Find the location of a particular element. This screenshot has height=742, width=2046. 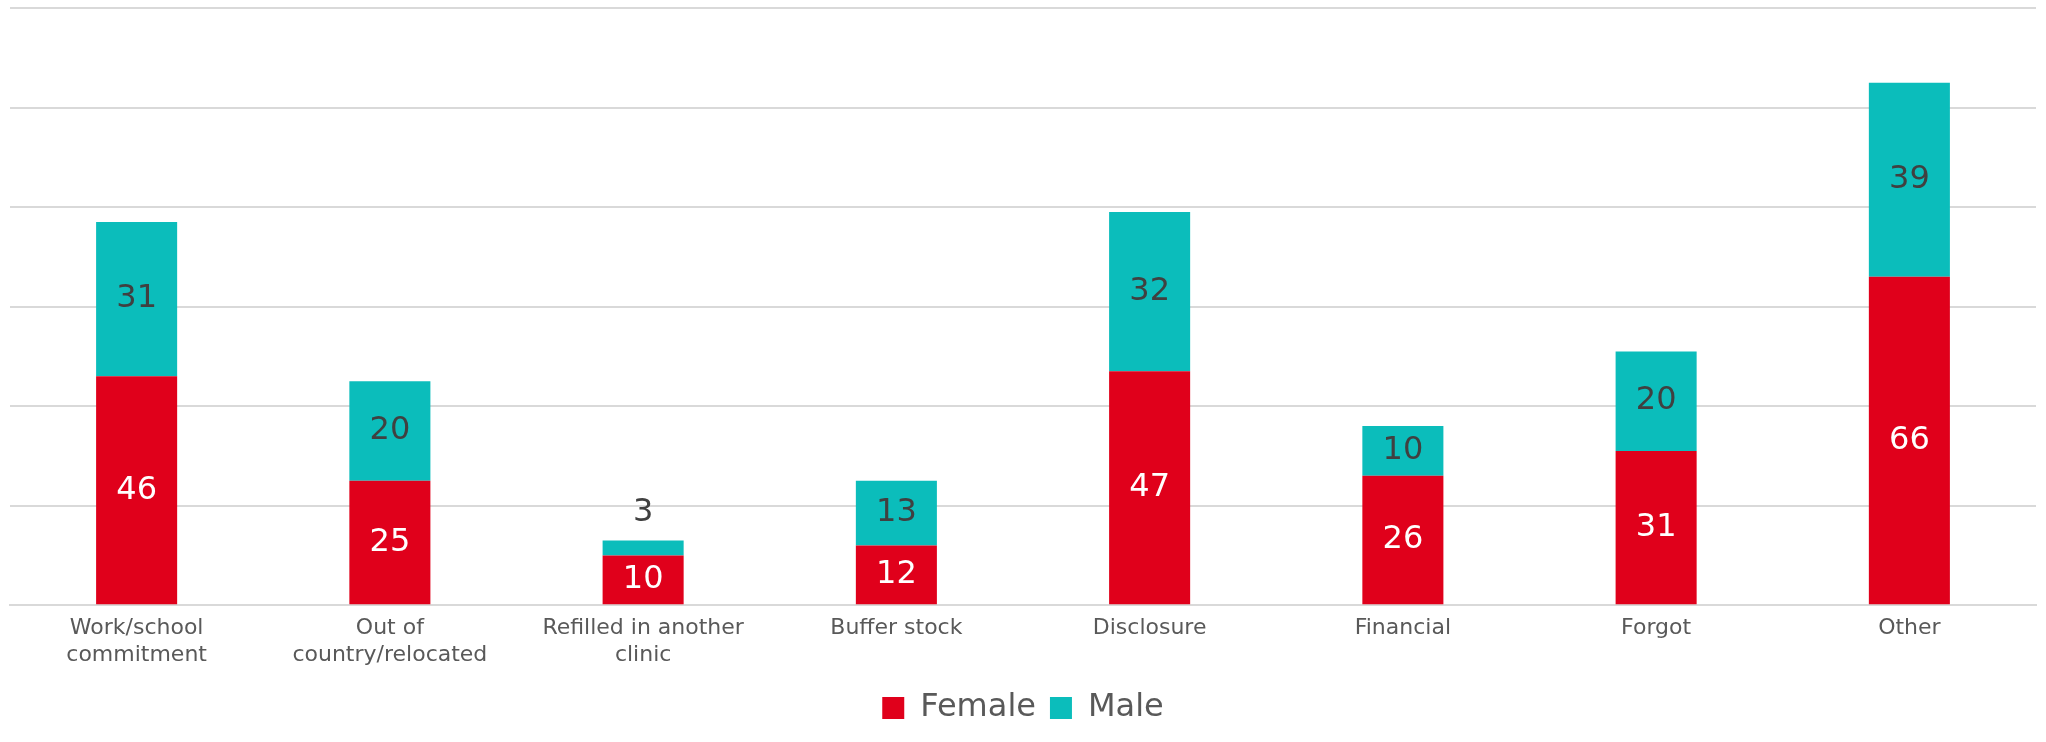

data-label: 47 is located at coordinates (1149, 485).